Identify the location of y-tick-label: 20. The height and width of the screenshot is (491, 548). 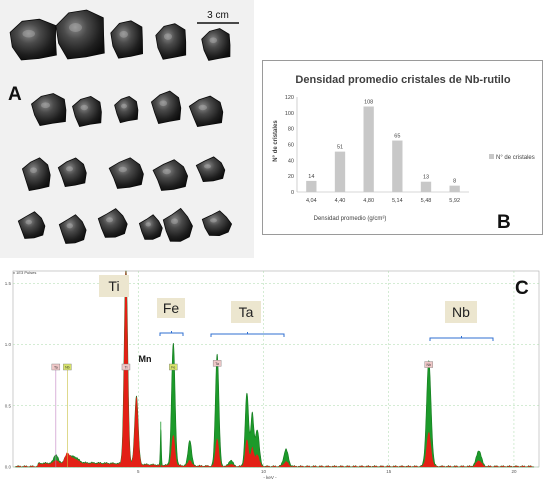
(291, 177).